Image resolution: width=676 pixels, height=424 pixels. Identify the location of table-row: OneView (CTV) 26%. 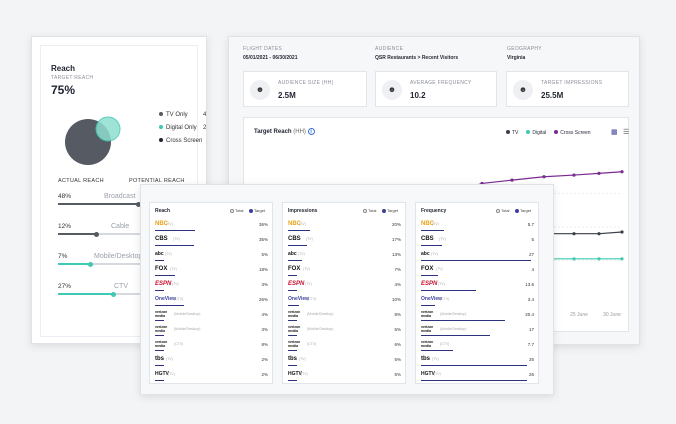
(212, 301).